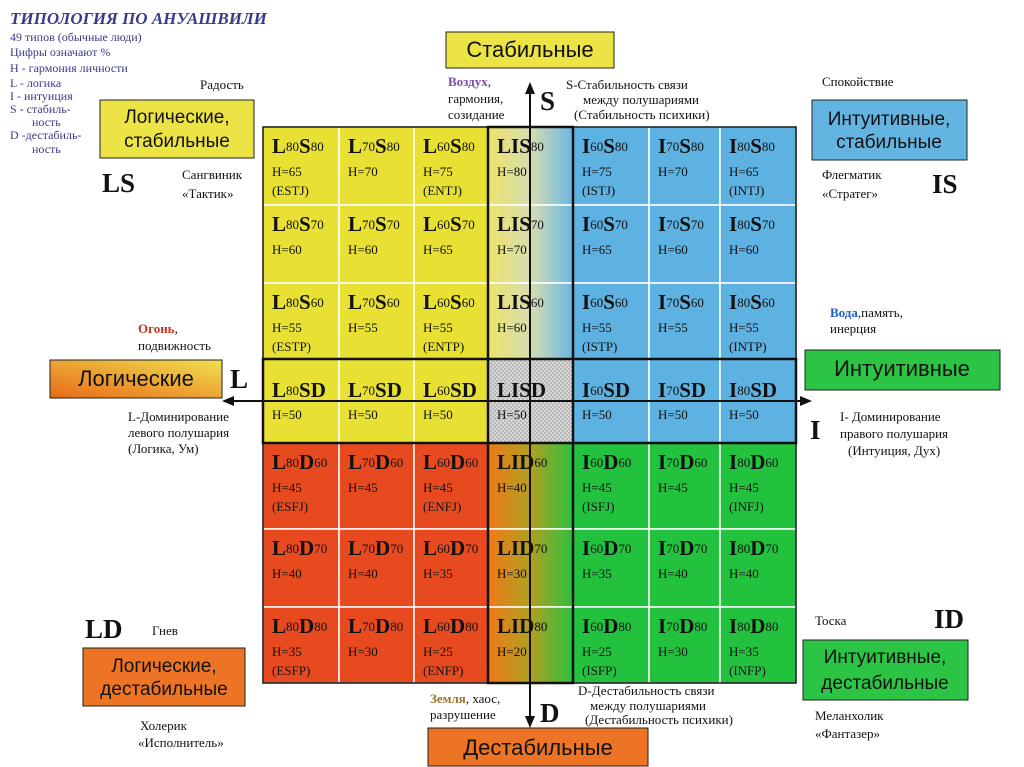  Describe the element at coordinates (450, 462) in the screenshot. I see `cell-code: L60D60` at that location.